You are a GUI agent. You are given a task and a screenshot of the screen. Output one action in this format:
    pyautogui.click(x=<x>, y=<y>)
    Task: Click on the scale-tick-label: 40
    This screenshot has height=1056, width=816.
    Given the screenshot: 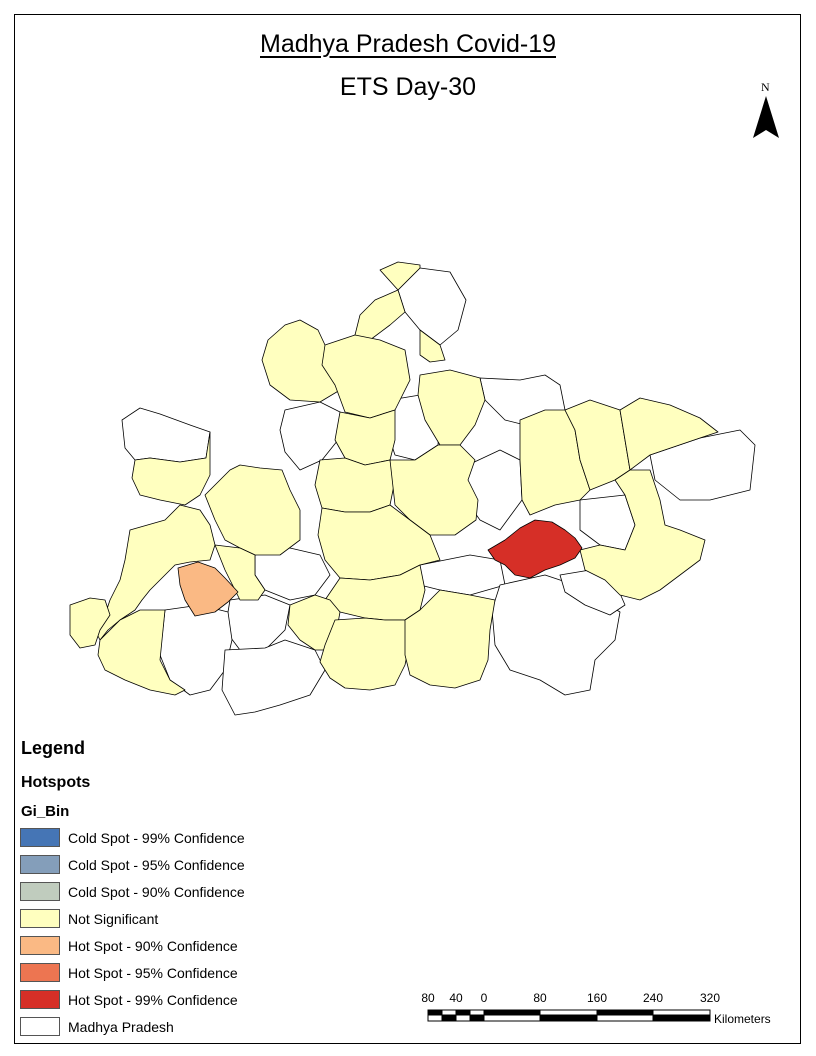 What is the action you would take?
    pyautogui.click(x=456, y=998)
    